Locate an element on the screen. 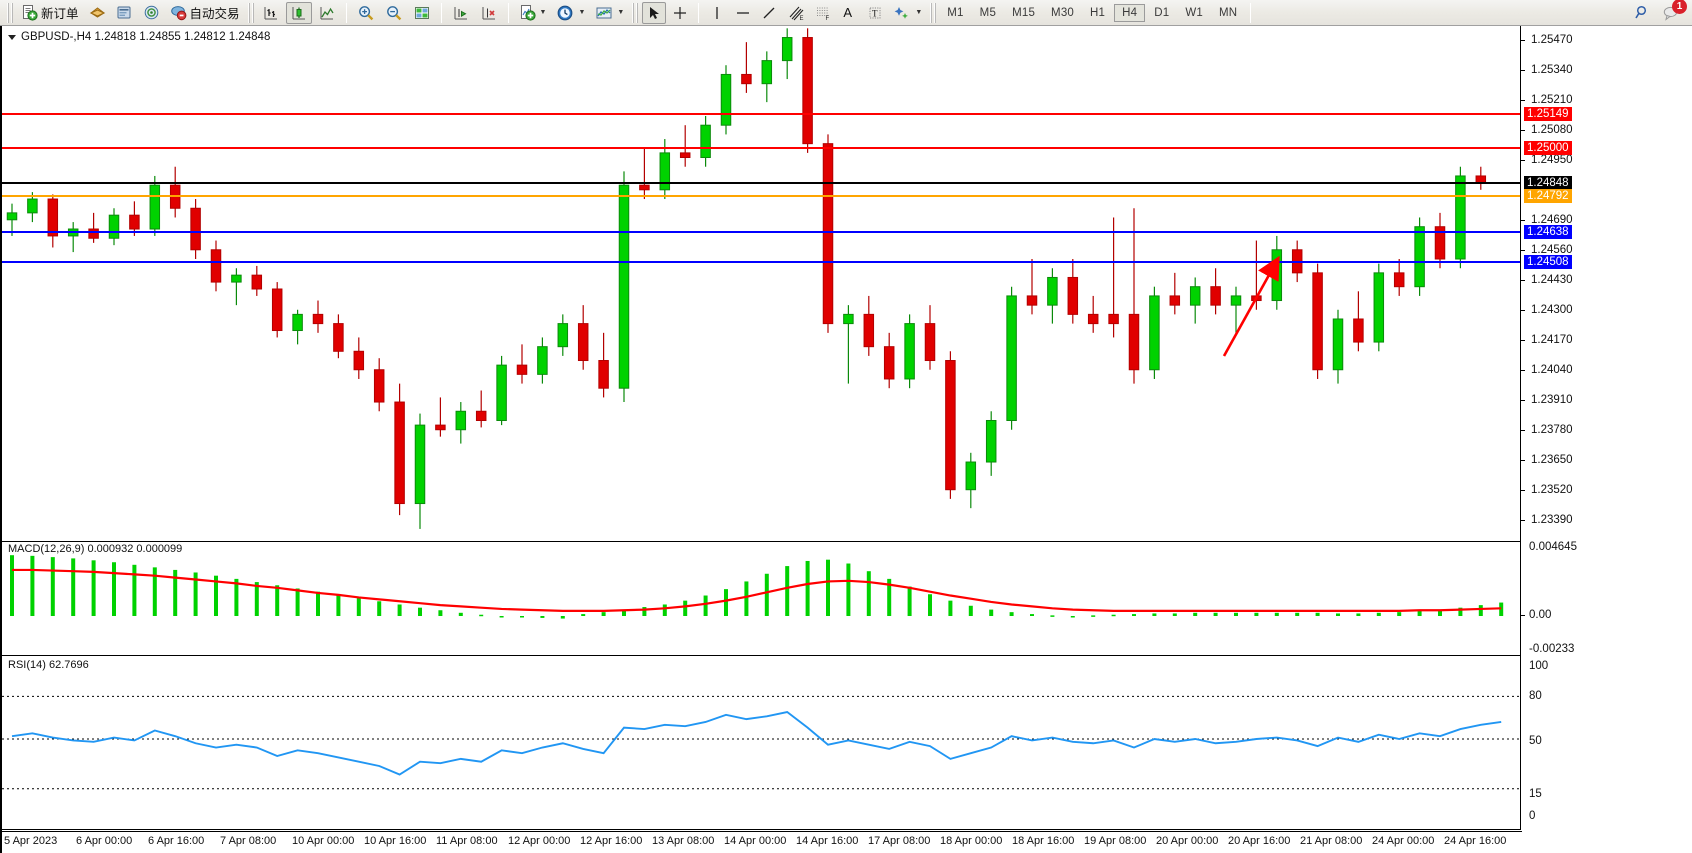 The image size is (1692, 853). navigator-icon is located at coordinates (151, 12).